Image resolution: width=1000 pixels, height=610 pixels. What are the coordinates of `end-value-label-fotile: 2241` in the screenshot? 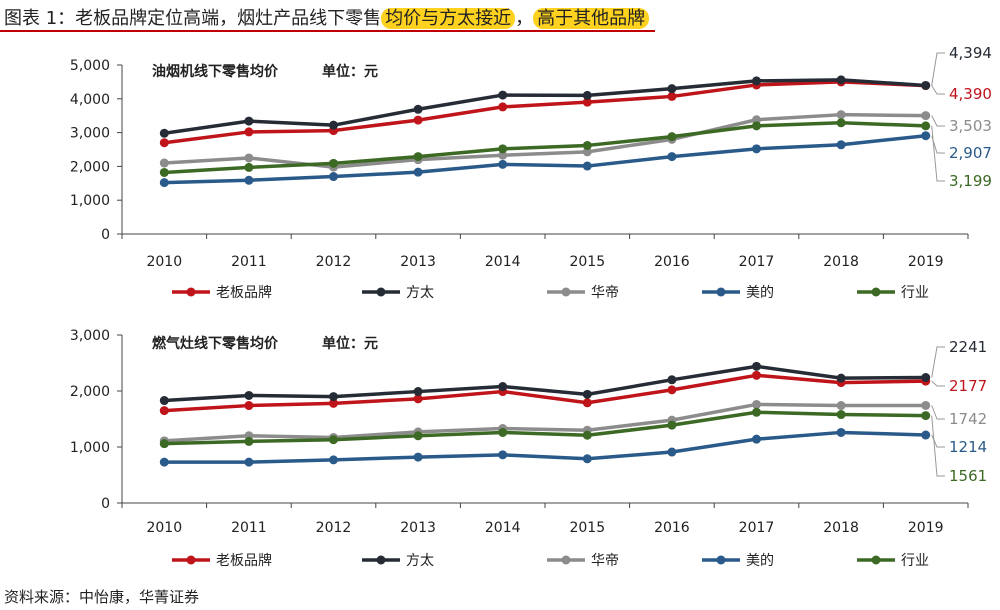 It's located at (968, 347).